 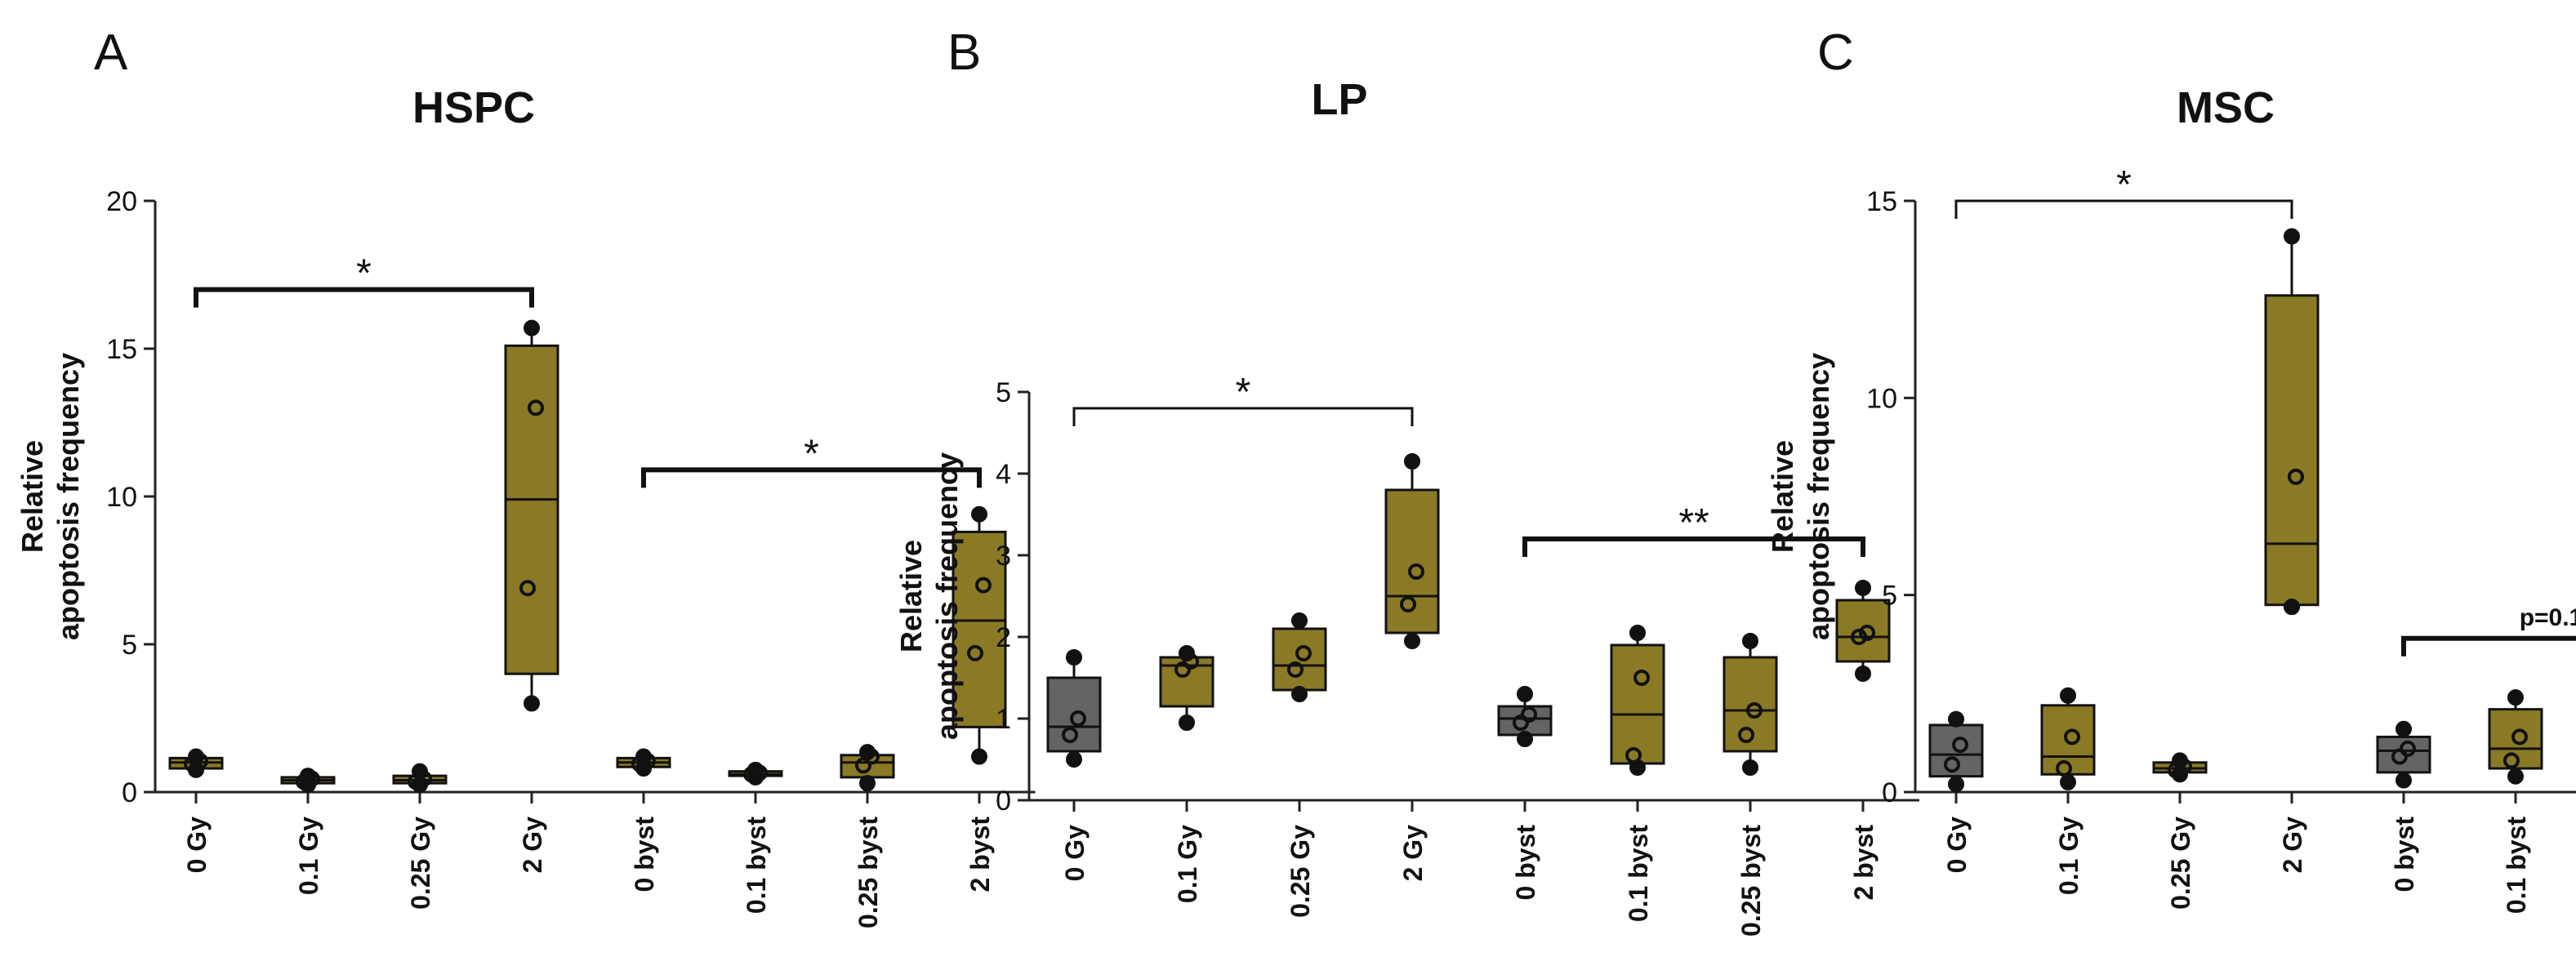 I want to click on box-0-1-gy: 0.1 Gy, so click(x=1186, y=774).